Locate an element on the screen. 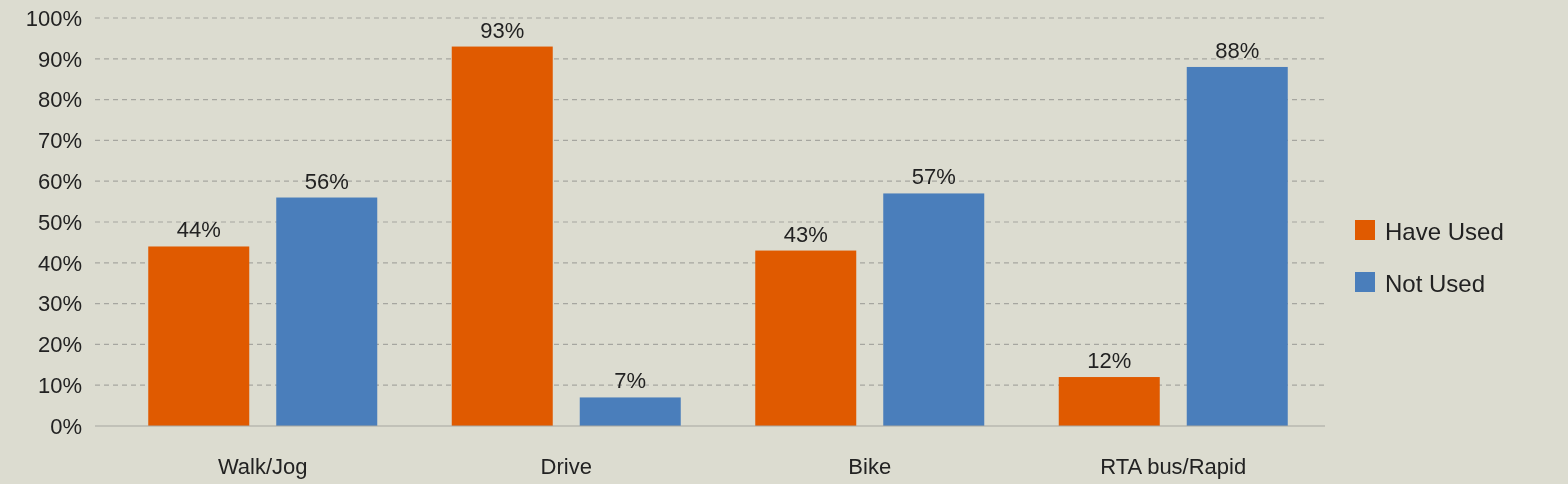 The height and width of the screenshot is (484, 1568). data-label: 88% is located at coordinates (1237, 50).